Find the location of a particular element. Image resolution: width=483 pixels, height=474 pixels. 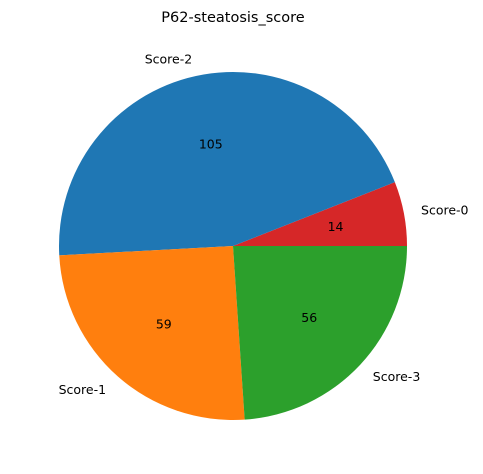

slice-label-score-1: Score-1 is located at coordinates (82, 389).